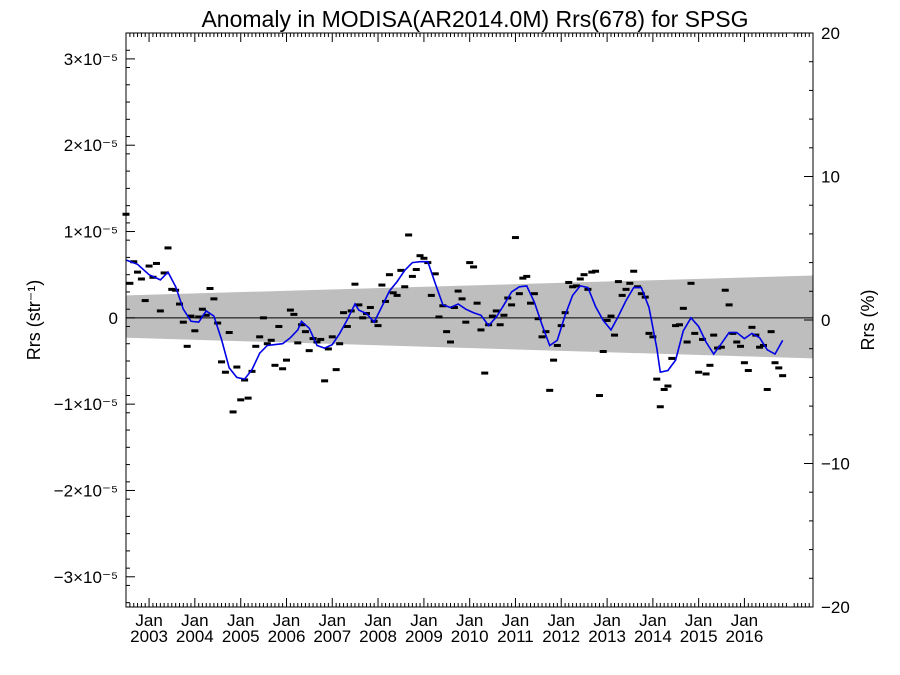 The image size is (900, 675). What do you see at coordinates (561, 636) in the screenshot?
I see `x-tick-year-9: 2012` at bounding box center [561, 636].